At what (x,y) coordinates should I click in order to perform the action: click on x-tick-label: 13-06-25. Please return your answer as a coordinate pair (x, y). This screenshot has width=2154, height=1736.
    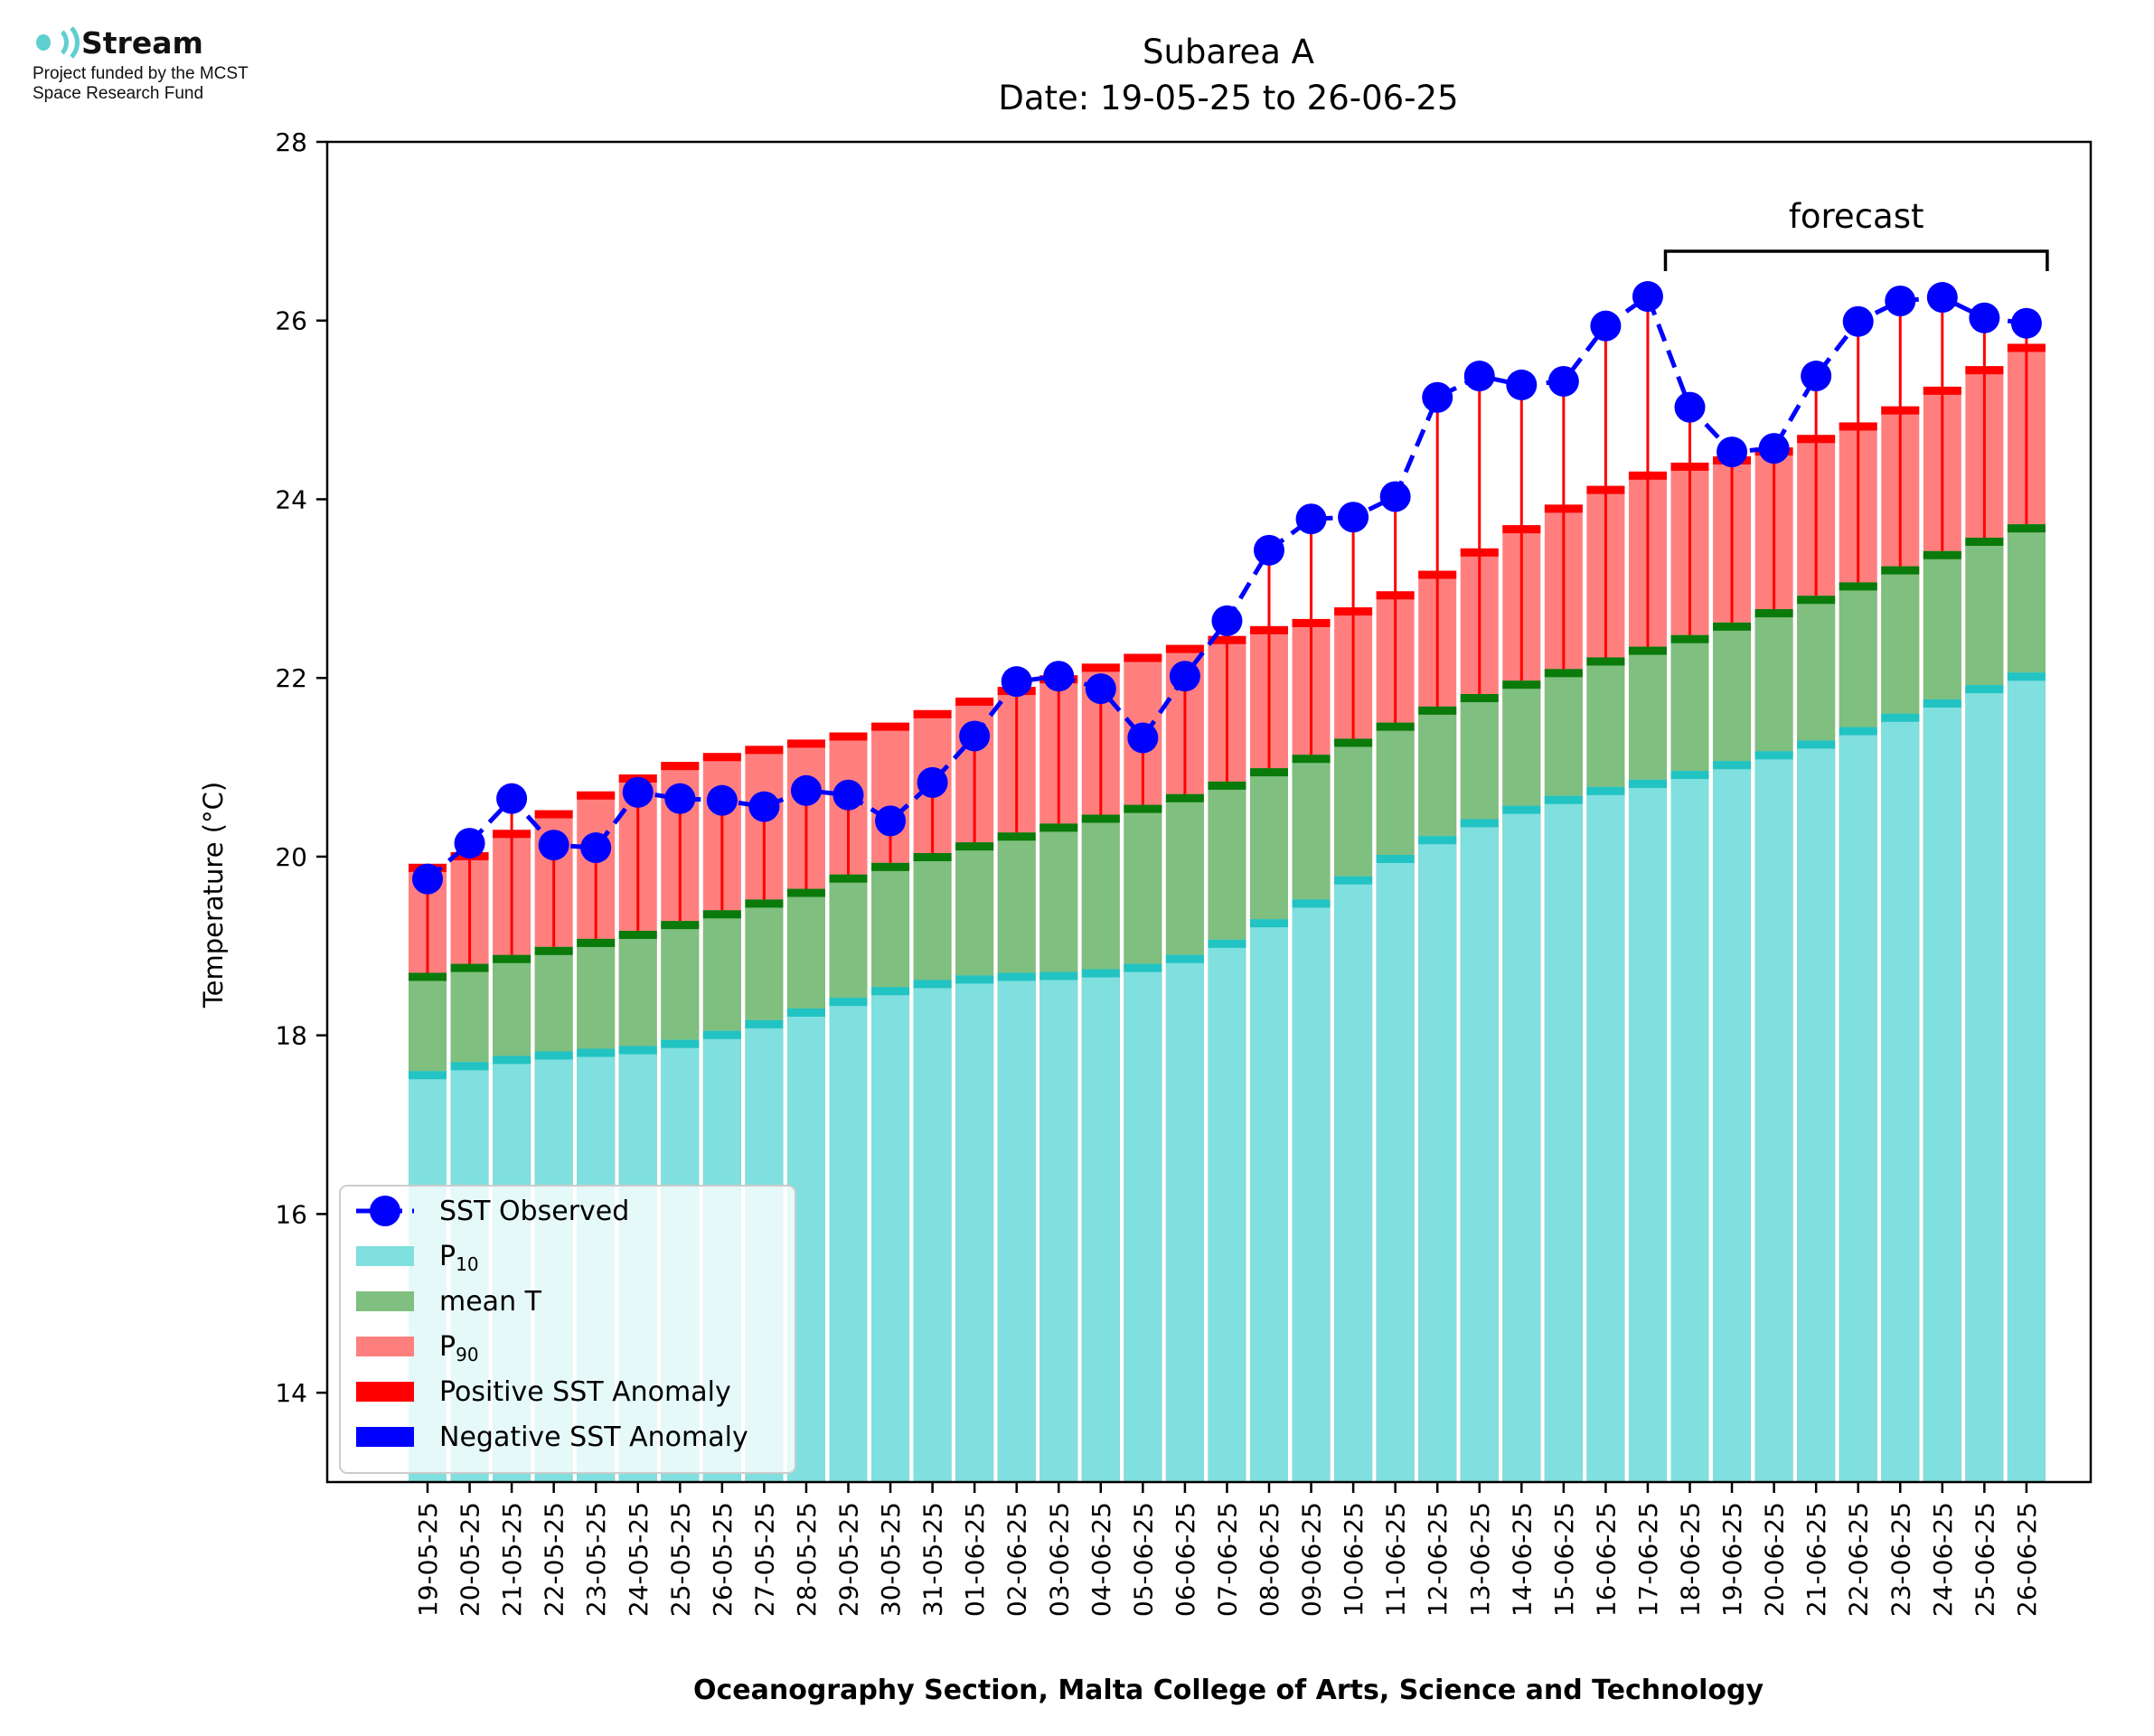
    Looking at the image, I should click on (1480, 1560).